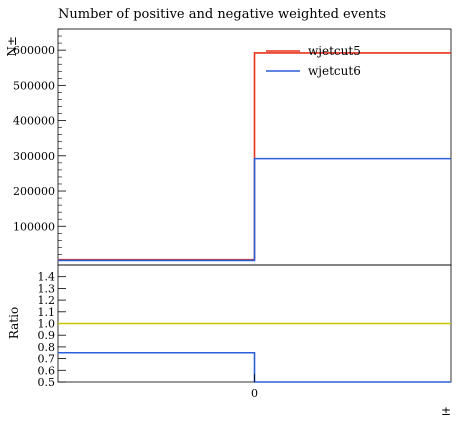 Image resolution: width=467 pixels, height=422 pixels. Describe the element at coordinates (47, 359) in the screenshot. I see `ratio-y-tick-label: 0.7` at that location.